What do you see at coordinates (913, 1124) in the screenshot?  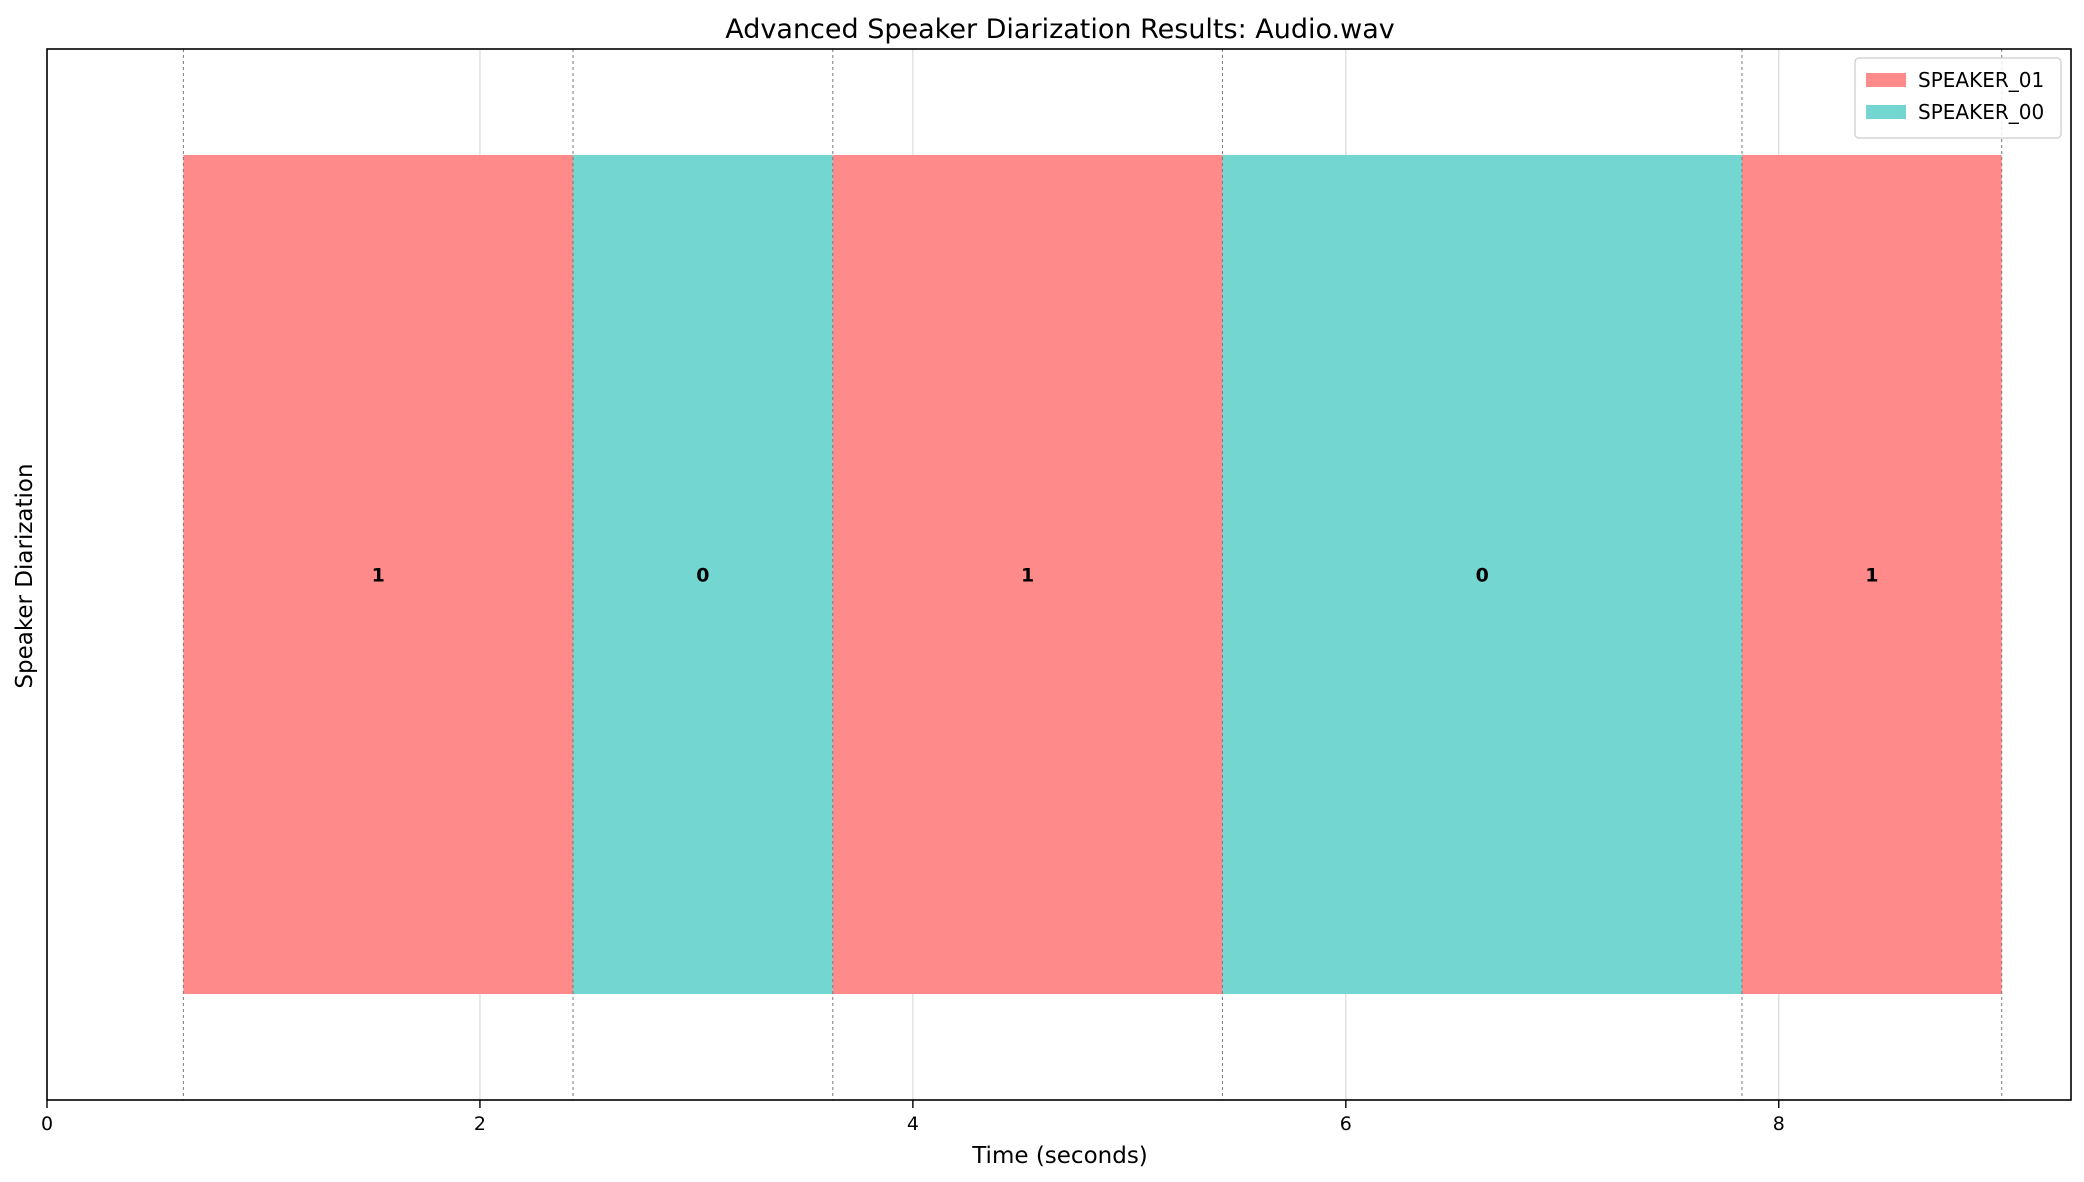 I see `x-tick-label: 4` at bounding box center [913, 1124].